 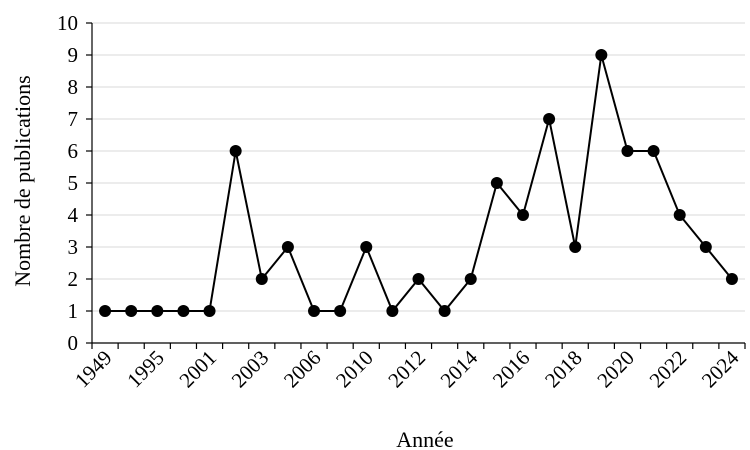 I want to click on y-tick-label: 7, so click(x=73, y=119).